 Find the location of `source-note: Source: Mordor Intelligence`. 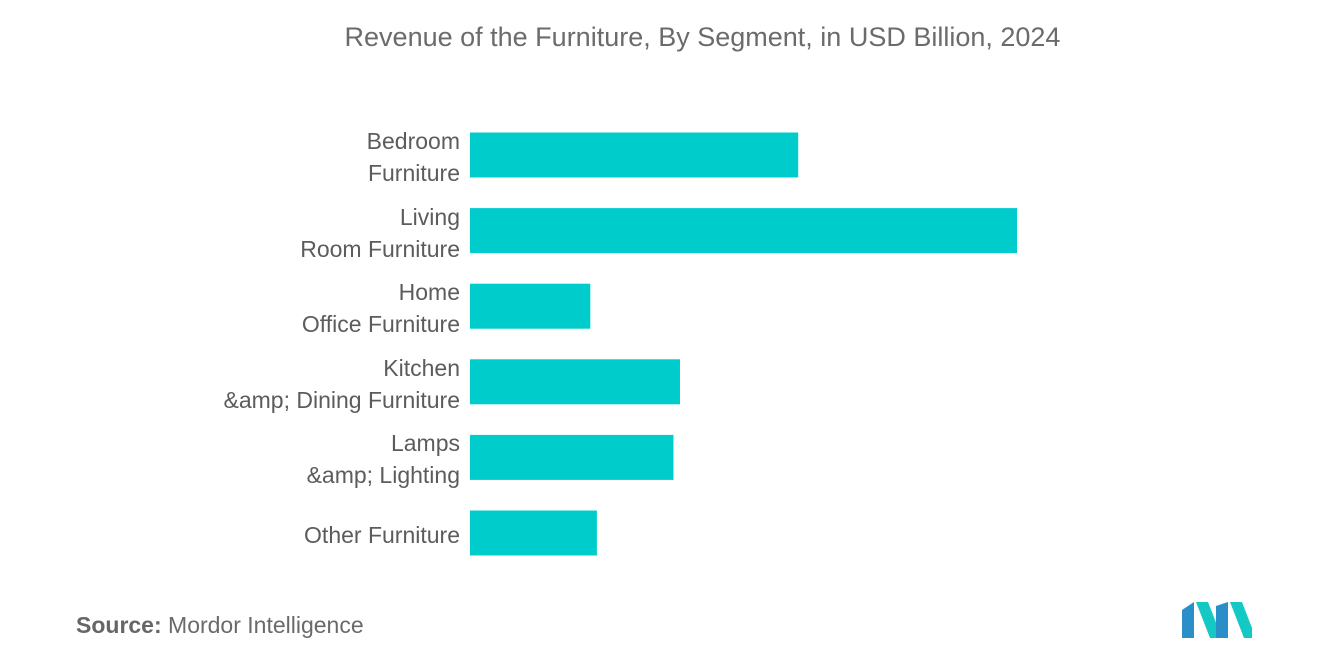

source-note: Source: Mordor Intelligence is located at coordinates (220, 625).